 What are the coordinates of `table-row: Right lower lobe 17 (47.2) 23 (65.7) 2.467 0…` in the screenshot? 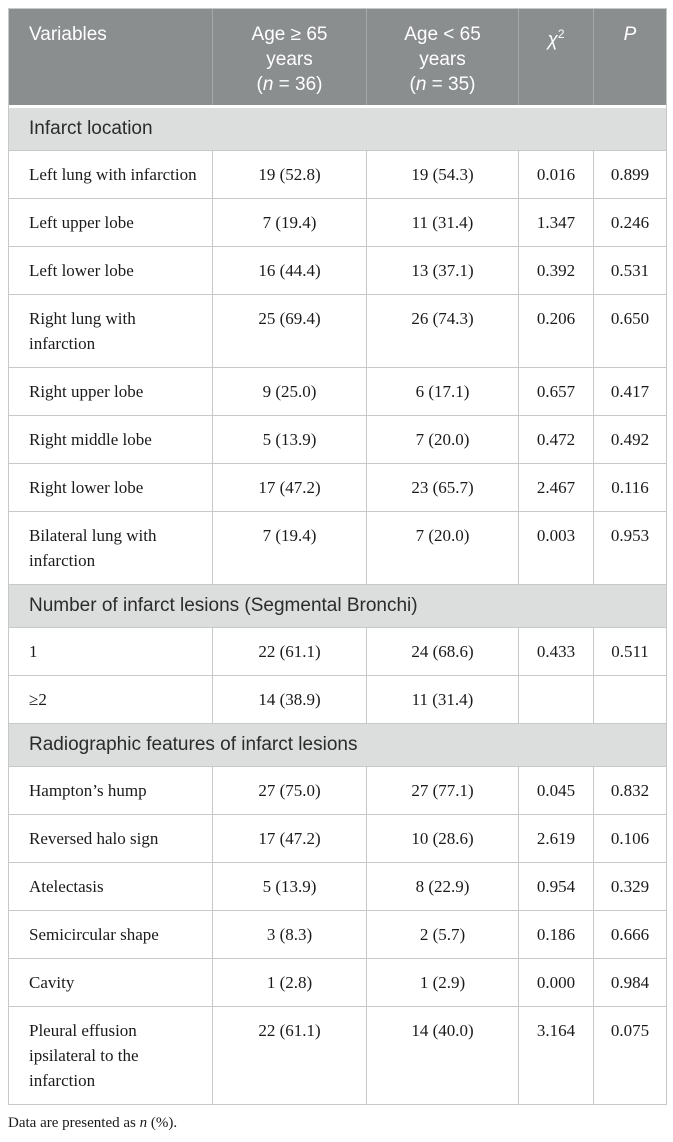 It's located at (337, 487).